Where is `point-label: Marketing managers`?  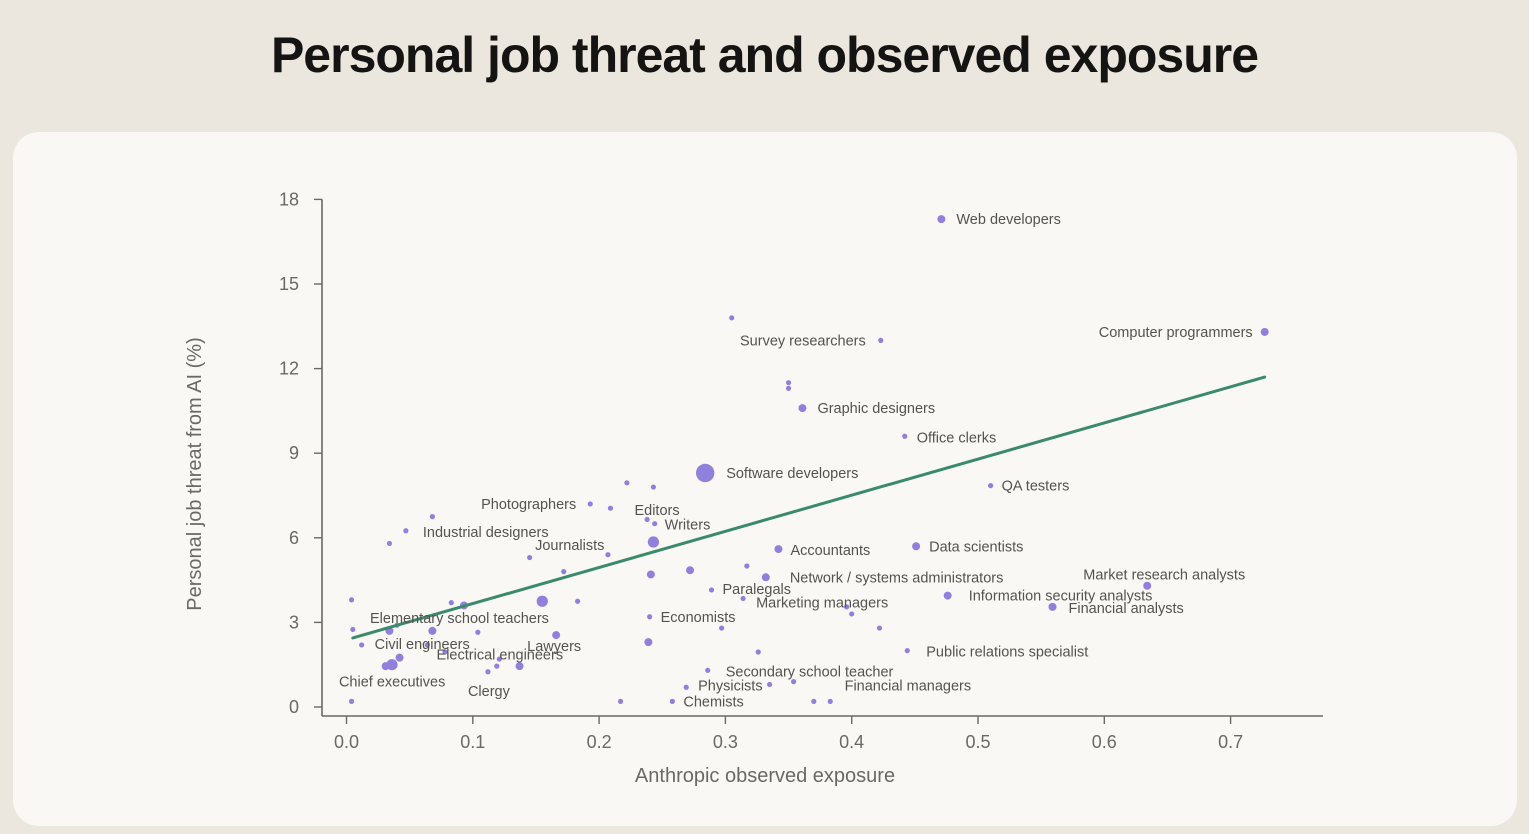
point-label: Marketing managers is located at coordinates (822, 603).